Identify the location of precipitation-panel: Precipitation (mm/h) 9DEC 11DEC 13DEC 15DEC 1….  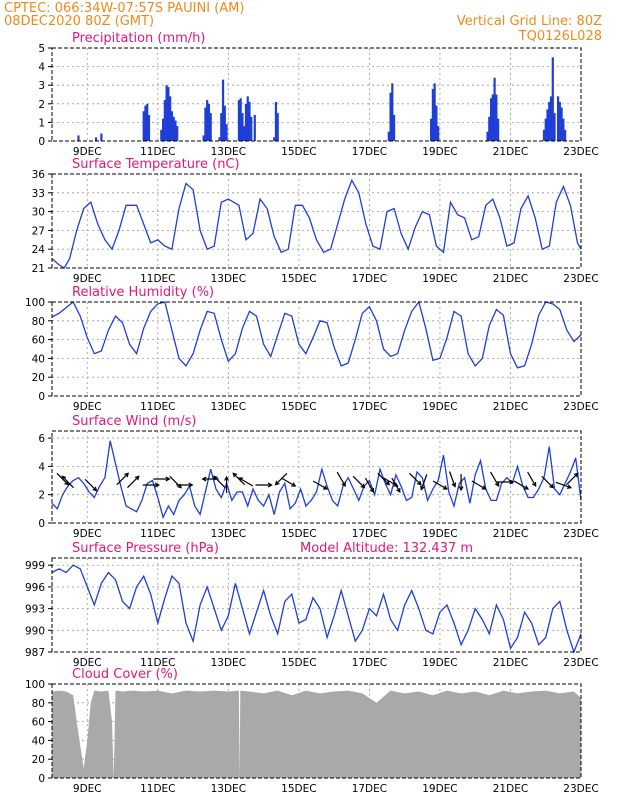
(318, 94).